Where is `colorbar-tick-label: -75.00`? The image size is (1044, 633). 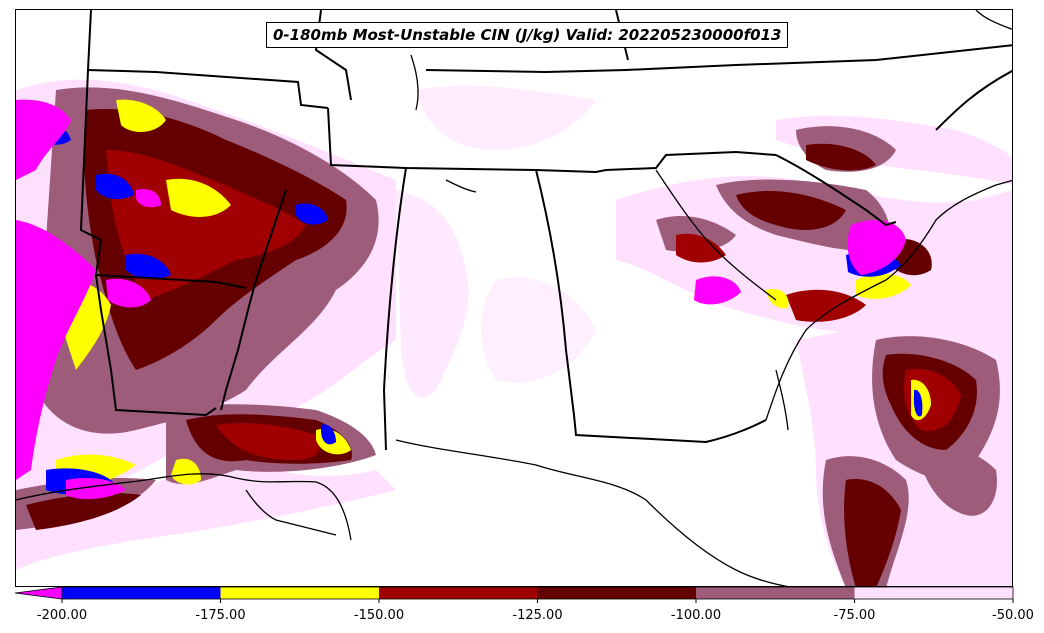 colorbar-tick-label: -75.00 is located at coordinates (854, 615).